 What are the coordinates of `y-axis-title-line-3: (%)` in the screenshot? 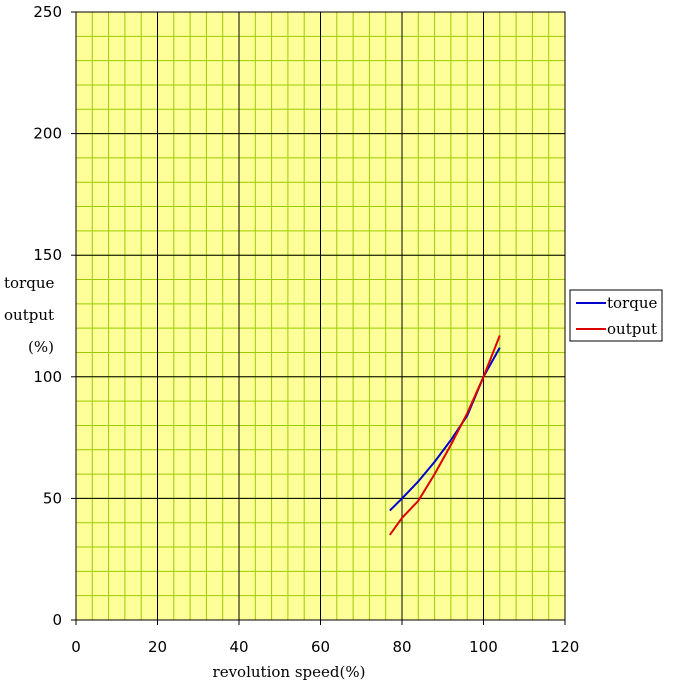 It's located at (41, 347).